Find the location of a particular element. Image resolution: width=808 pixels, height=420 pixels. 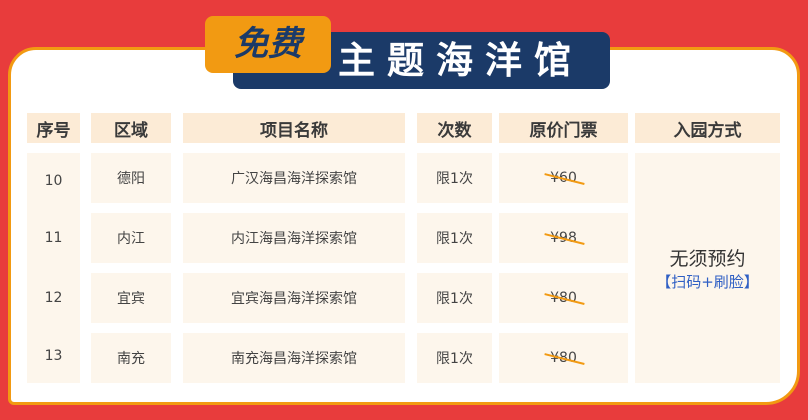

cell-price: ¥60 is located at coordinates (563, 178).